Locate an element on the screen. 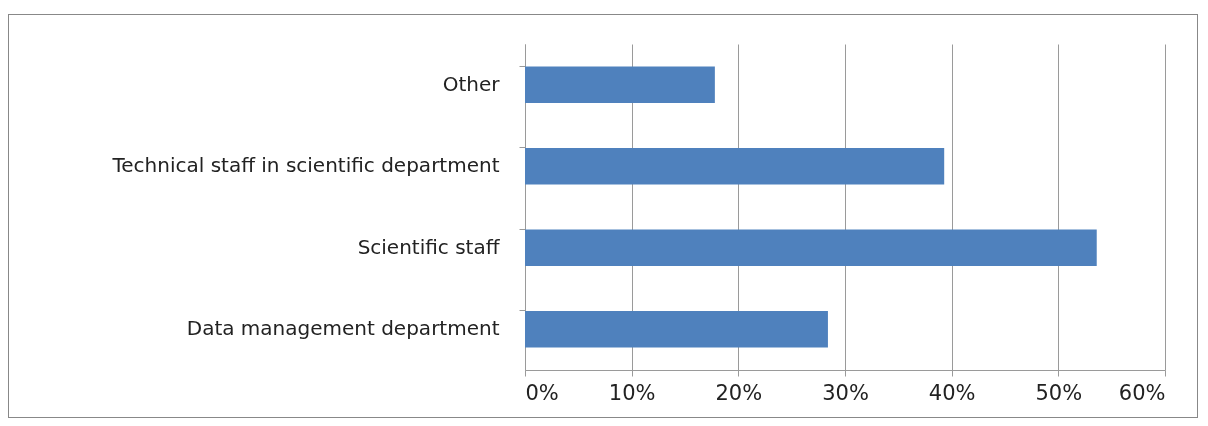 The width and height of the screenshot is (1208, 426). x-tick-label: 20% is located at coordinates (739, 392).